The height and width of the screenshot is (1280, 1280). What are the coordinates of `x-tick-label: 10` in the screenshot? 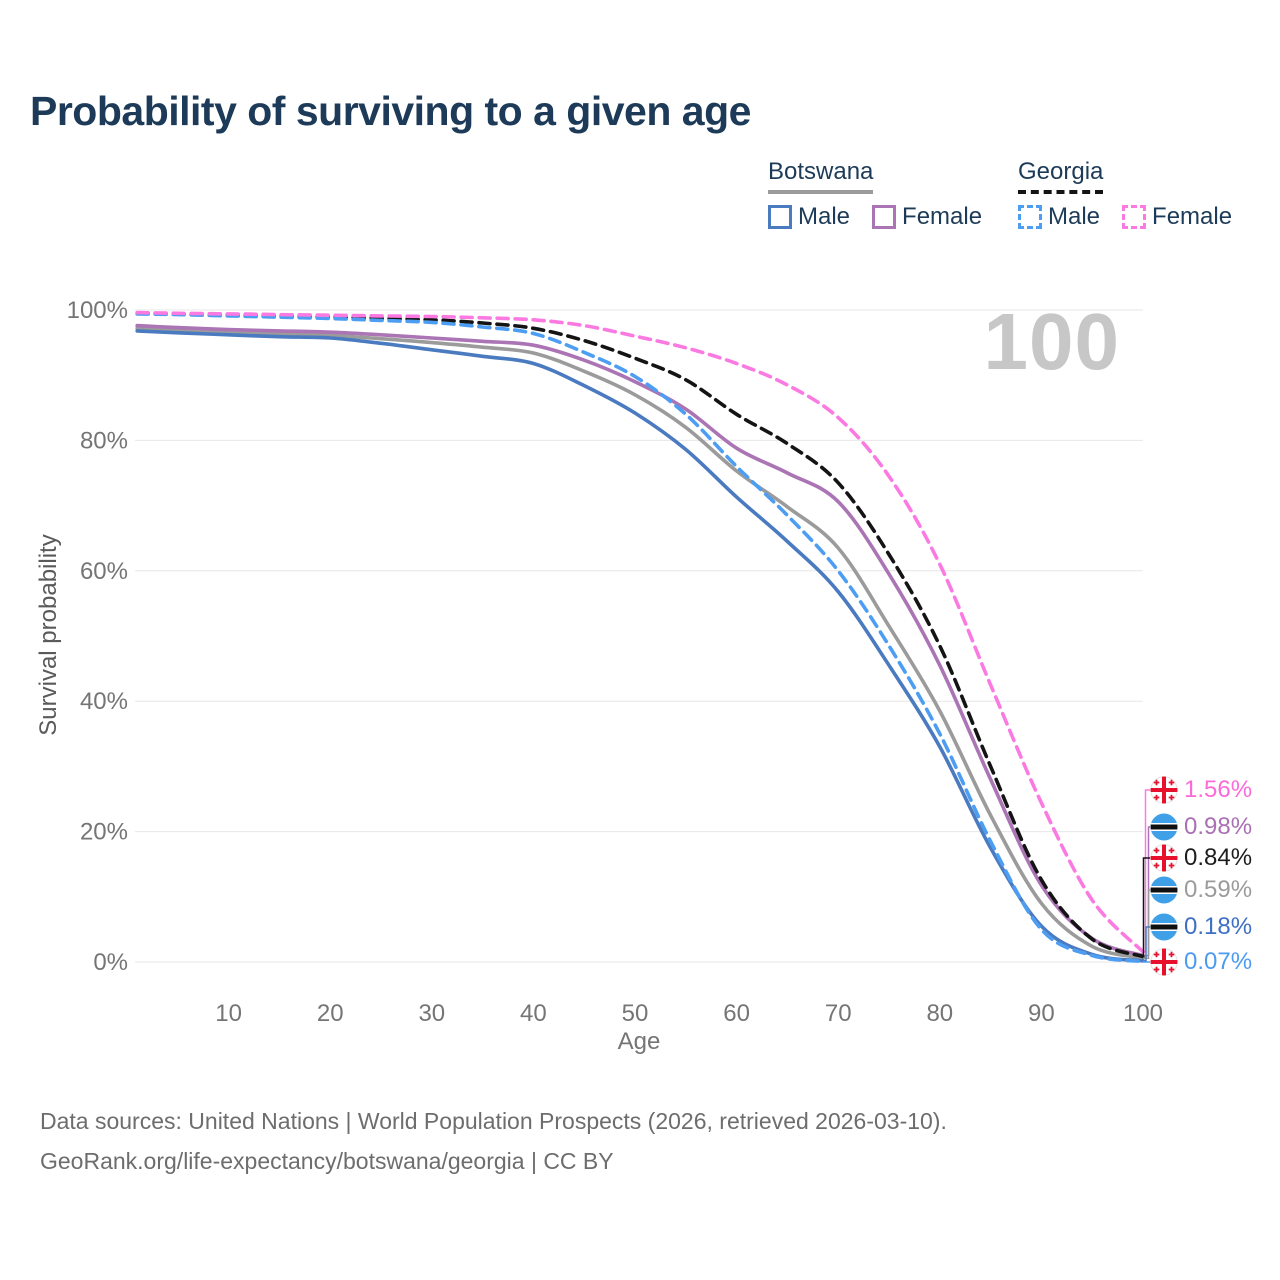 It's located at (228, 1013).